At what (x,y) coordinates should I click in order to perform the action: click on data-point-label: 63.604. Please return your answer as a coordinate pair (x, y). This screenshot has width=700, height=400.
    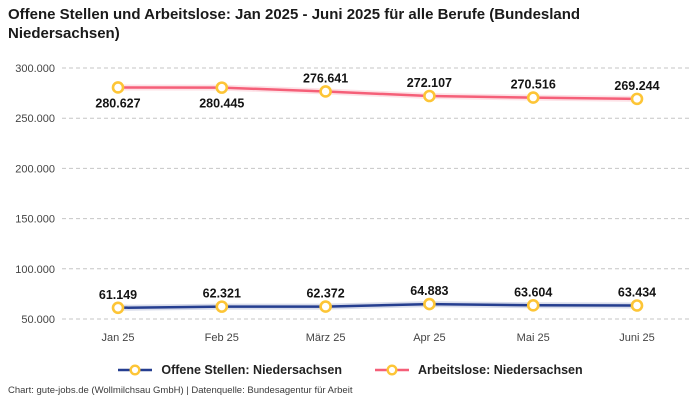
    Looking at the image, I should click on (533, 292).